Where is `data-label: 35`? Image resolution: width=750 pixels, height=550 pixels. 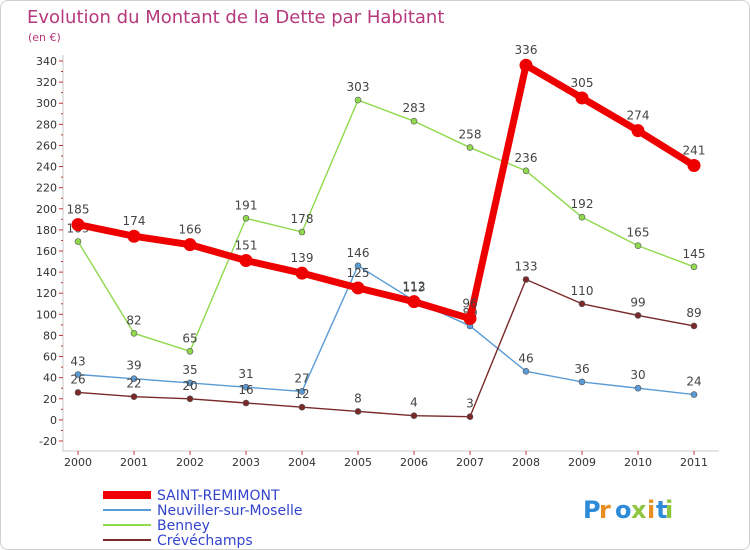 data-label: 35 is located at coordinates (189, 370).